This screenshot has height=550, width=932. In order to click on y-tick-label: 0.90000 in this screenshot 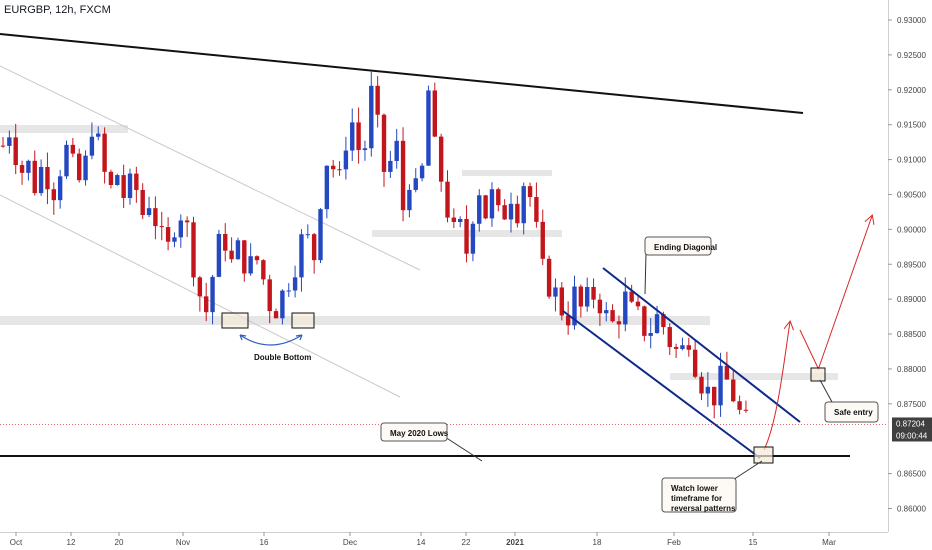, I will do `click(911, 229)`.